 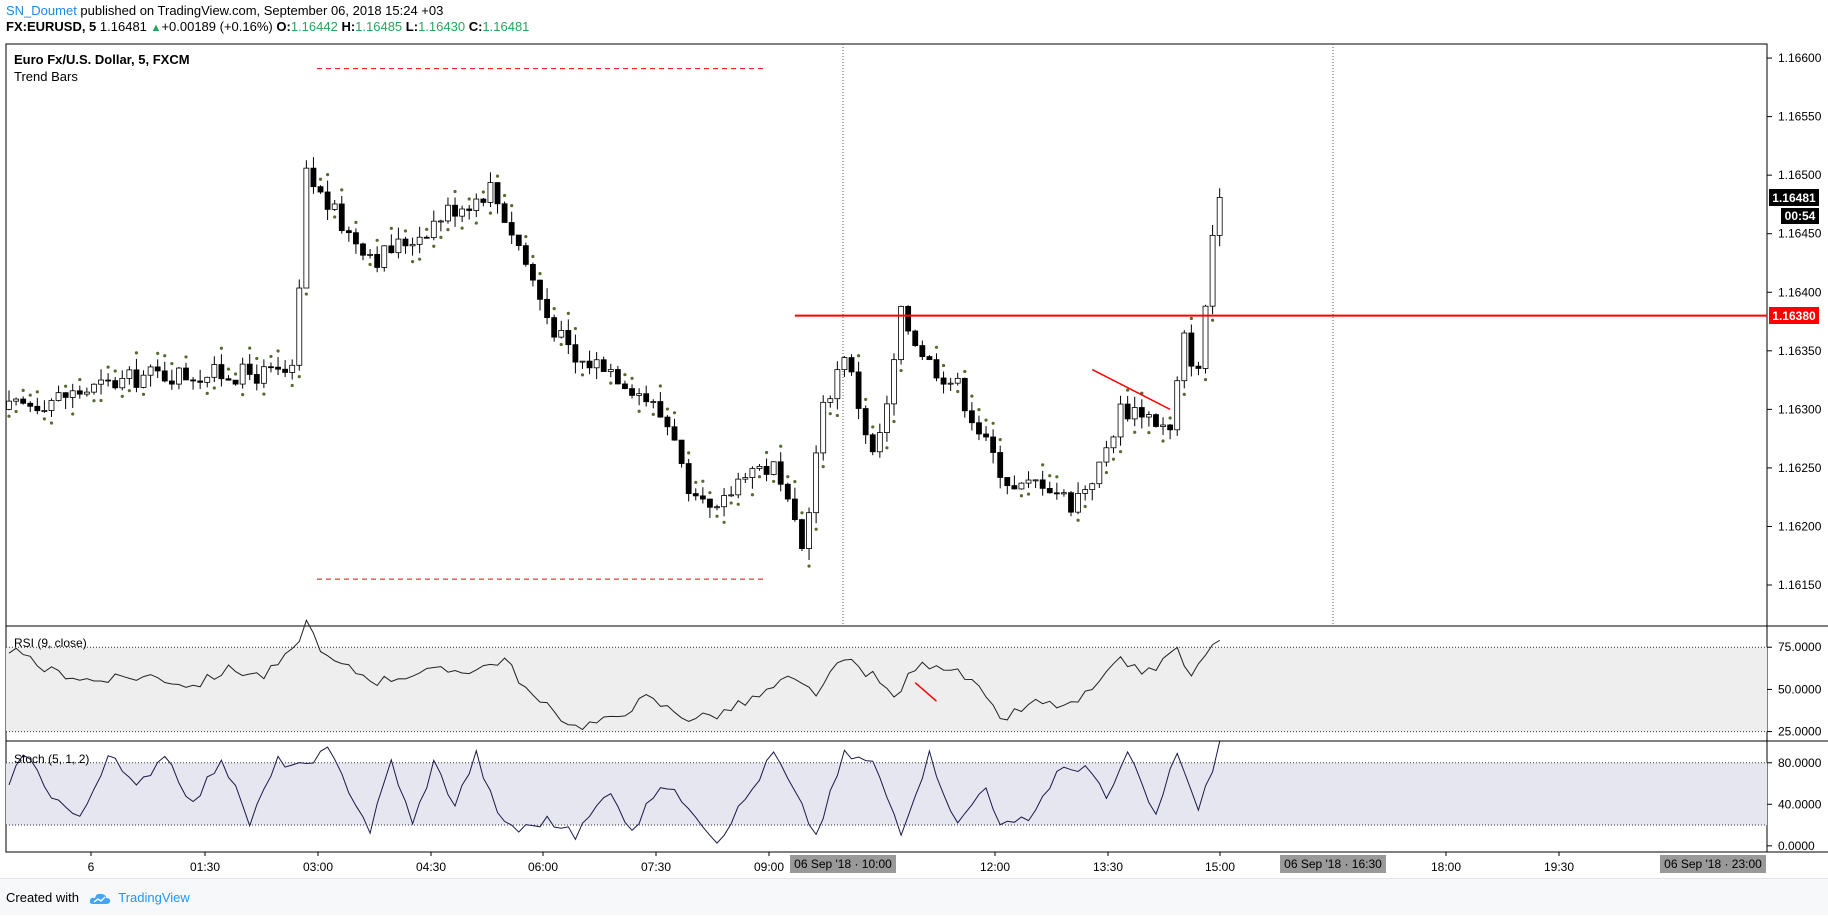 What do you see at coordinates (769, 867) in the screenshot?
I see `time-tick-label: 09:00` at bounding box center [769, 867].